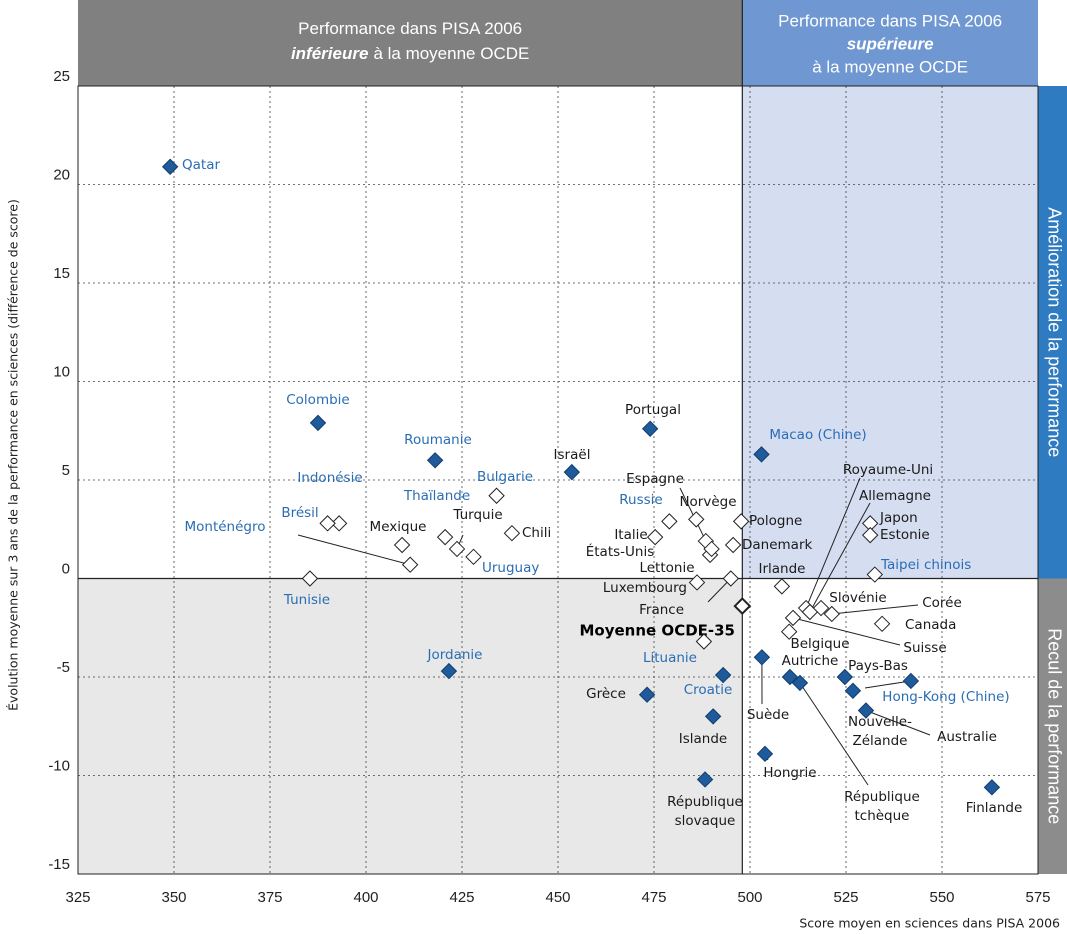  Describe the element at coordinates (925, 565) in the screenshot. I see `point-label: Taipei chinois` at that location.